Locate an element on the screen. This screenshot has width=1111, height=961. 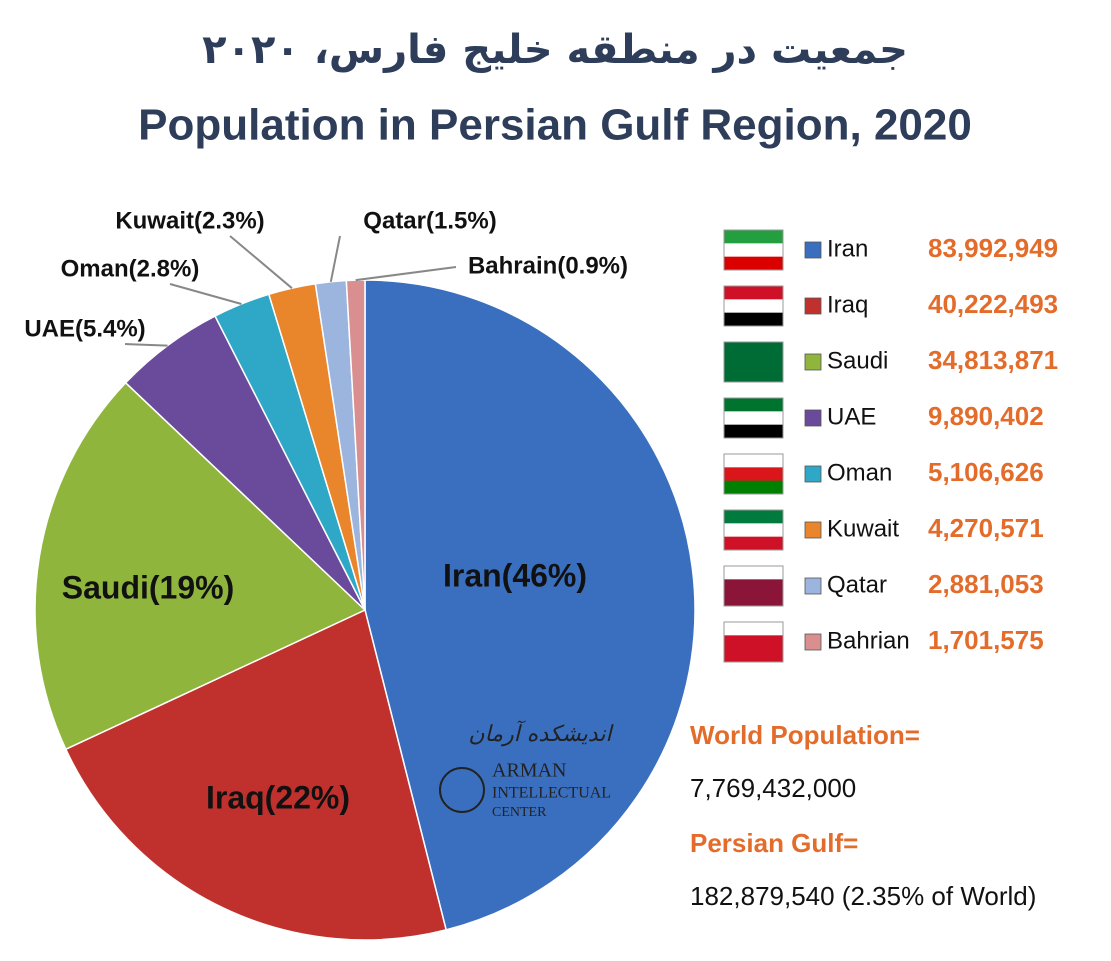
legend-label: Iran is located at coordinates (847, 248).